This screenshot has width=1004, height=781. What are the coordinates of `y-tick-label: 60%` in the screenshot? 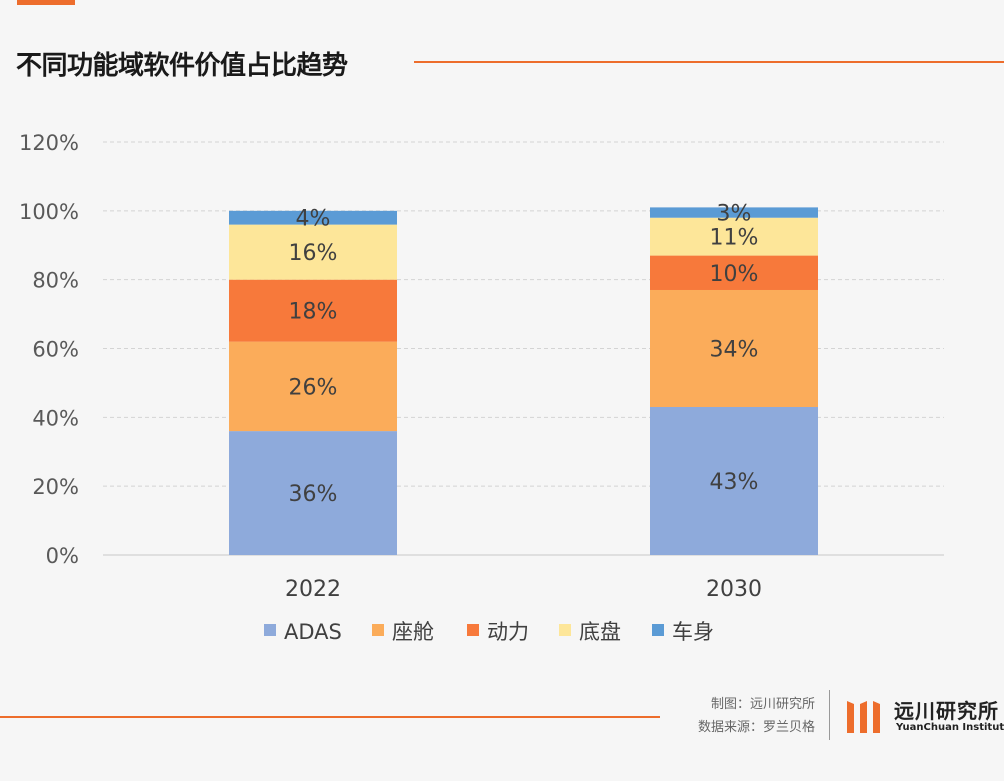 It's located at (55, 350).